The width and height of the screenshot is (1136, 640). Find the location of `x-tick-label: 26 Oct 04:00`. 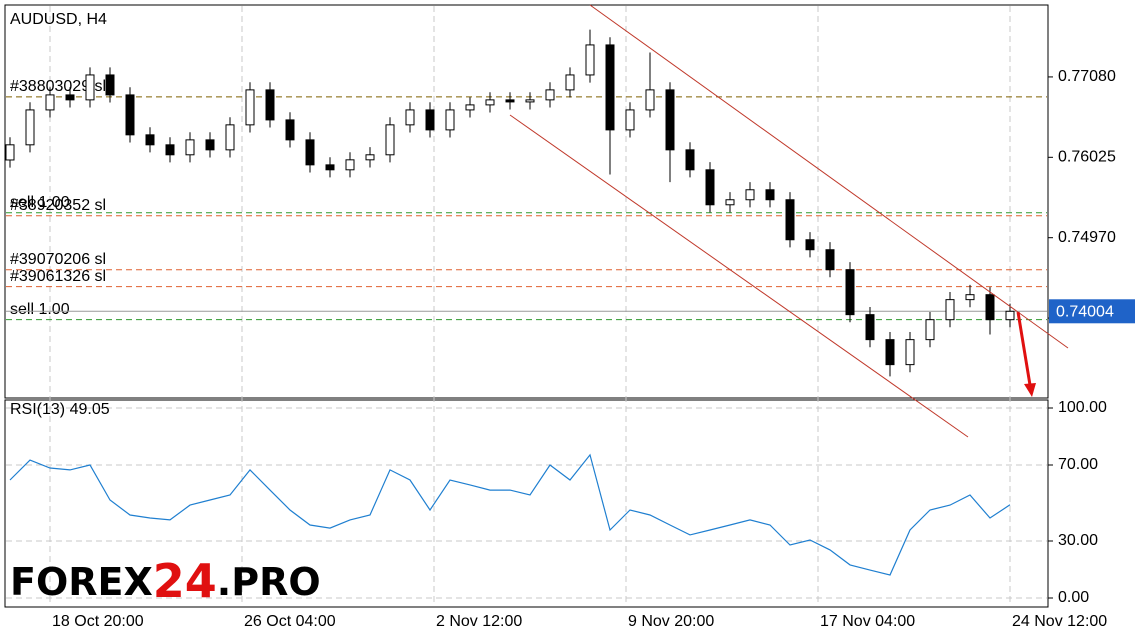

x-tick-label: 26 Oct 04:00 is located at coordinates (290, 621).